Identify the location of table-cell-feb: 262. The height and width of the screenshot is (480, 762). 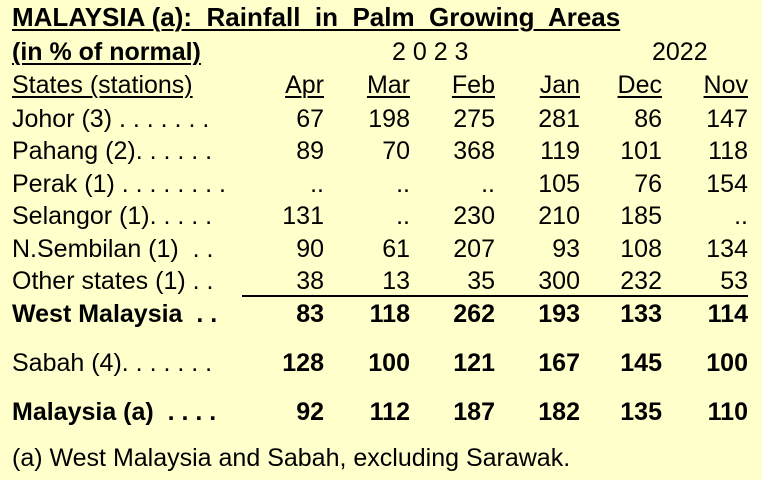
(474, 314).